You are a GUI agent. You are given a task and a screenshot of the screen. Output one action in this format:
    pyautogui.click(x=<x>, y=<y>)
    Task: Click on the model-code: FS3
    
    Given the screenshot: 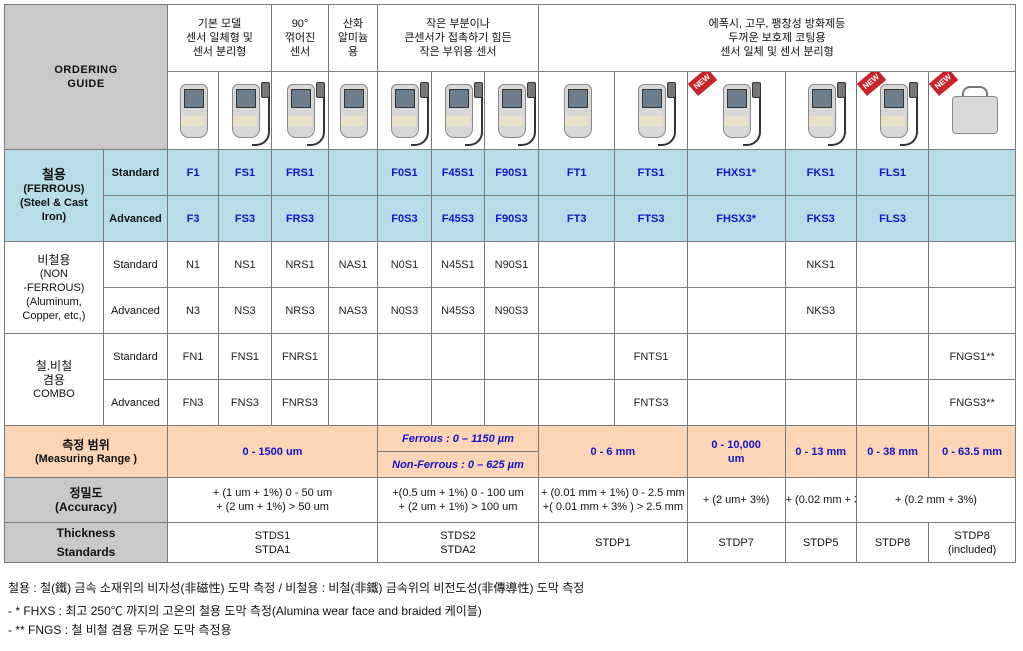 What is the action you would take?
    pyautogui.click(x=245, y=218)
    